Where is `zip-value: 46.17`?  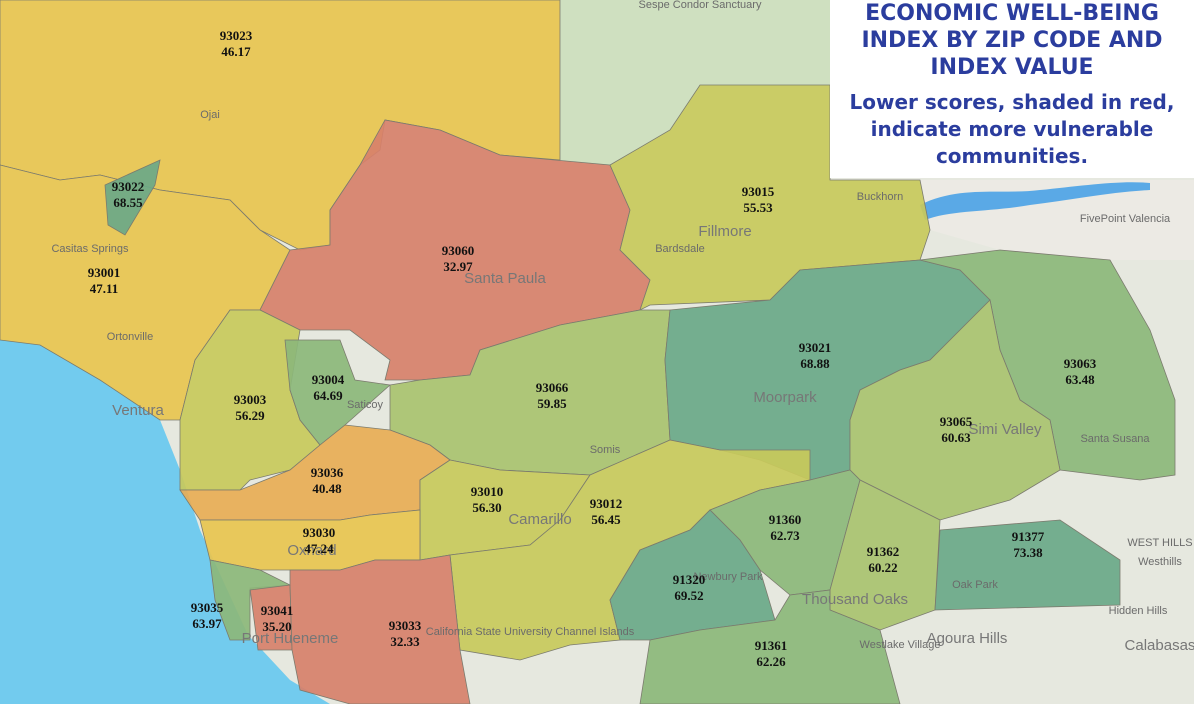 zip-value: 46.17 is located at coordinates (236, 51).